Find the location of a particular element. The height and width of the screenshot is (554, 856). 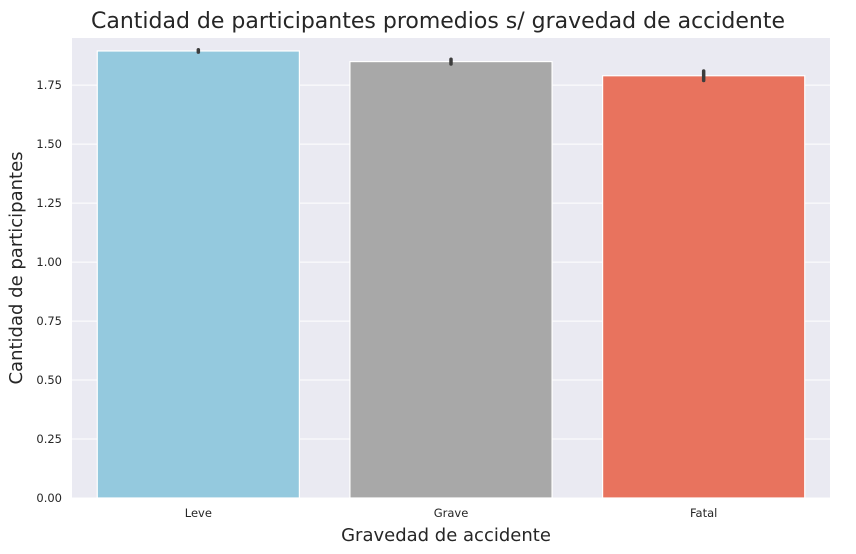

y-tick-label: 1.50 is located at coordinates (49, 144).